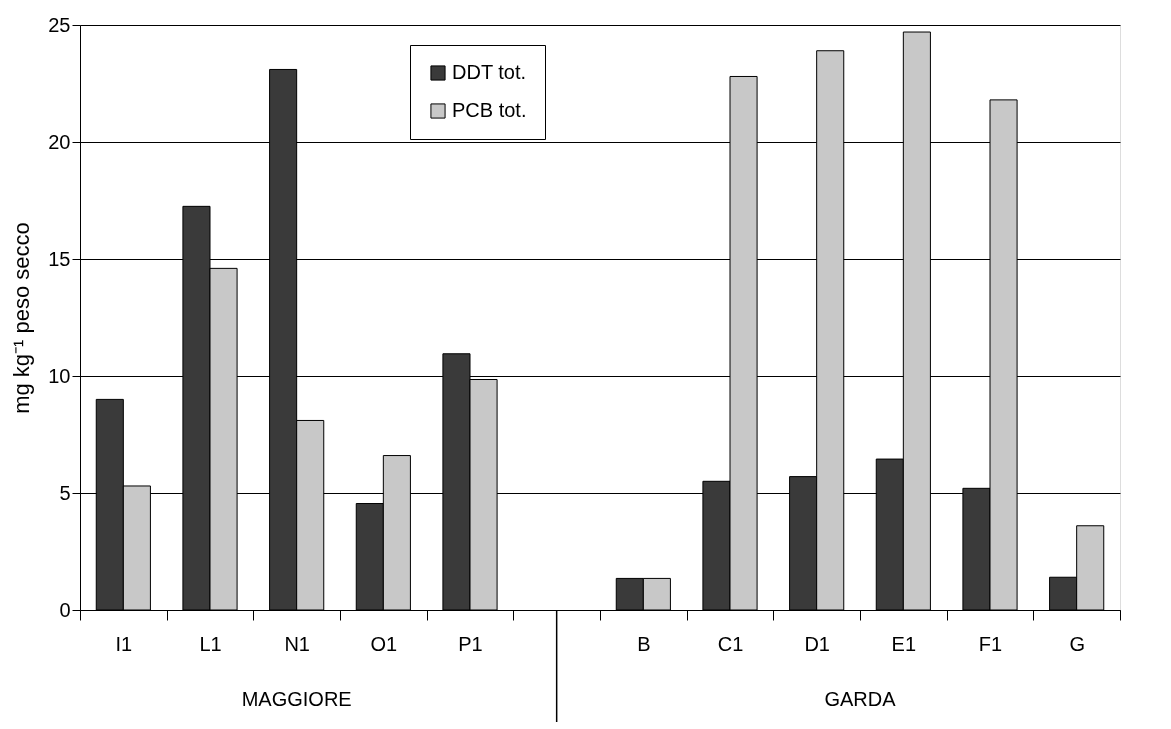 The height and width of the screenshot is (729, 1171). What do you see at coordinates (22, 318) in the screenshot?
I see `y-axis-title: mg kg⁻¹ peso secco` at bounding box center [22, 318].